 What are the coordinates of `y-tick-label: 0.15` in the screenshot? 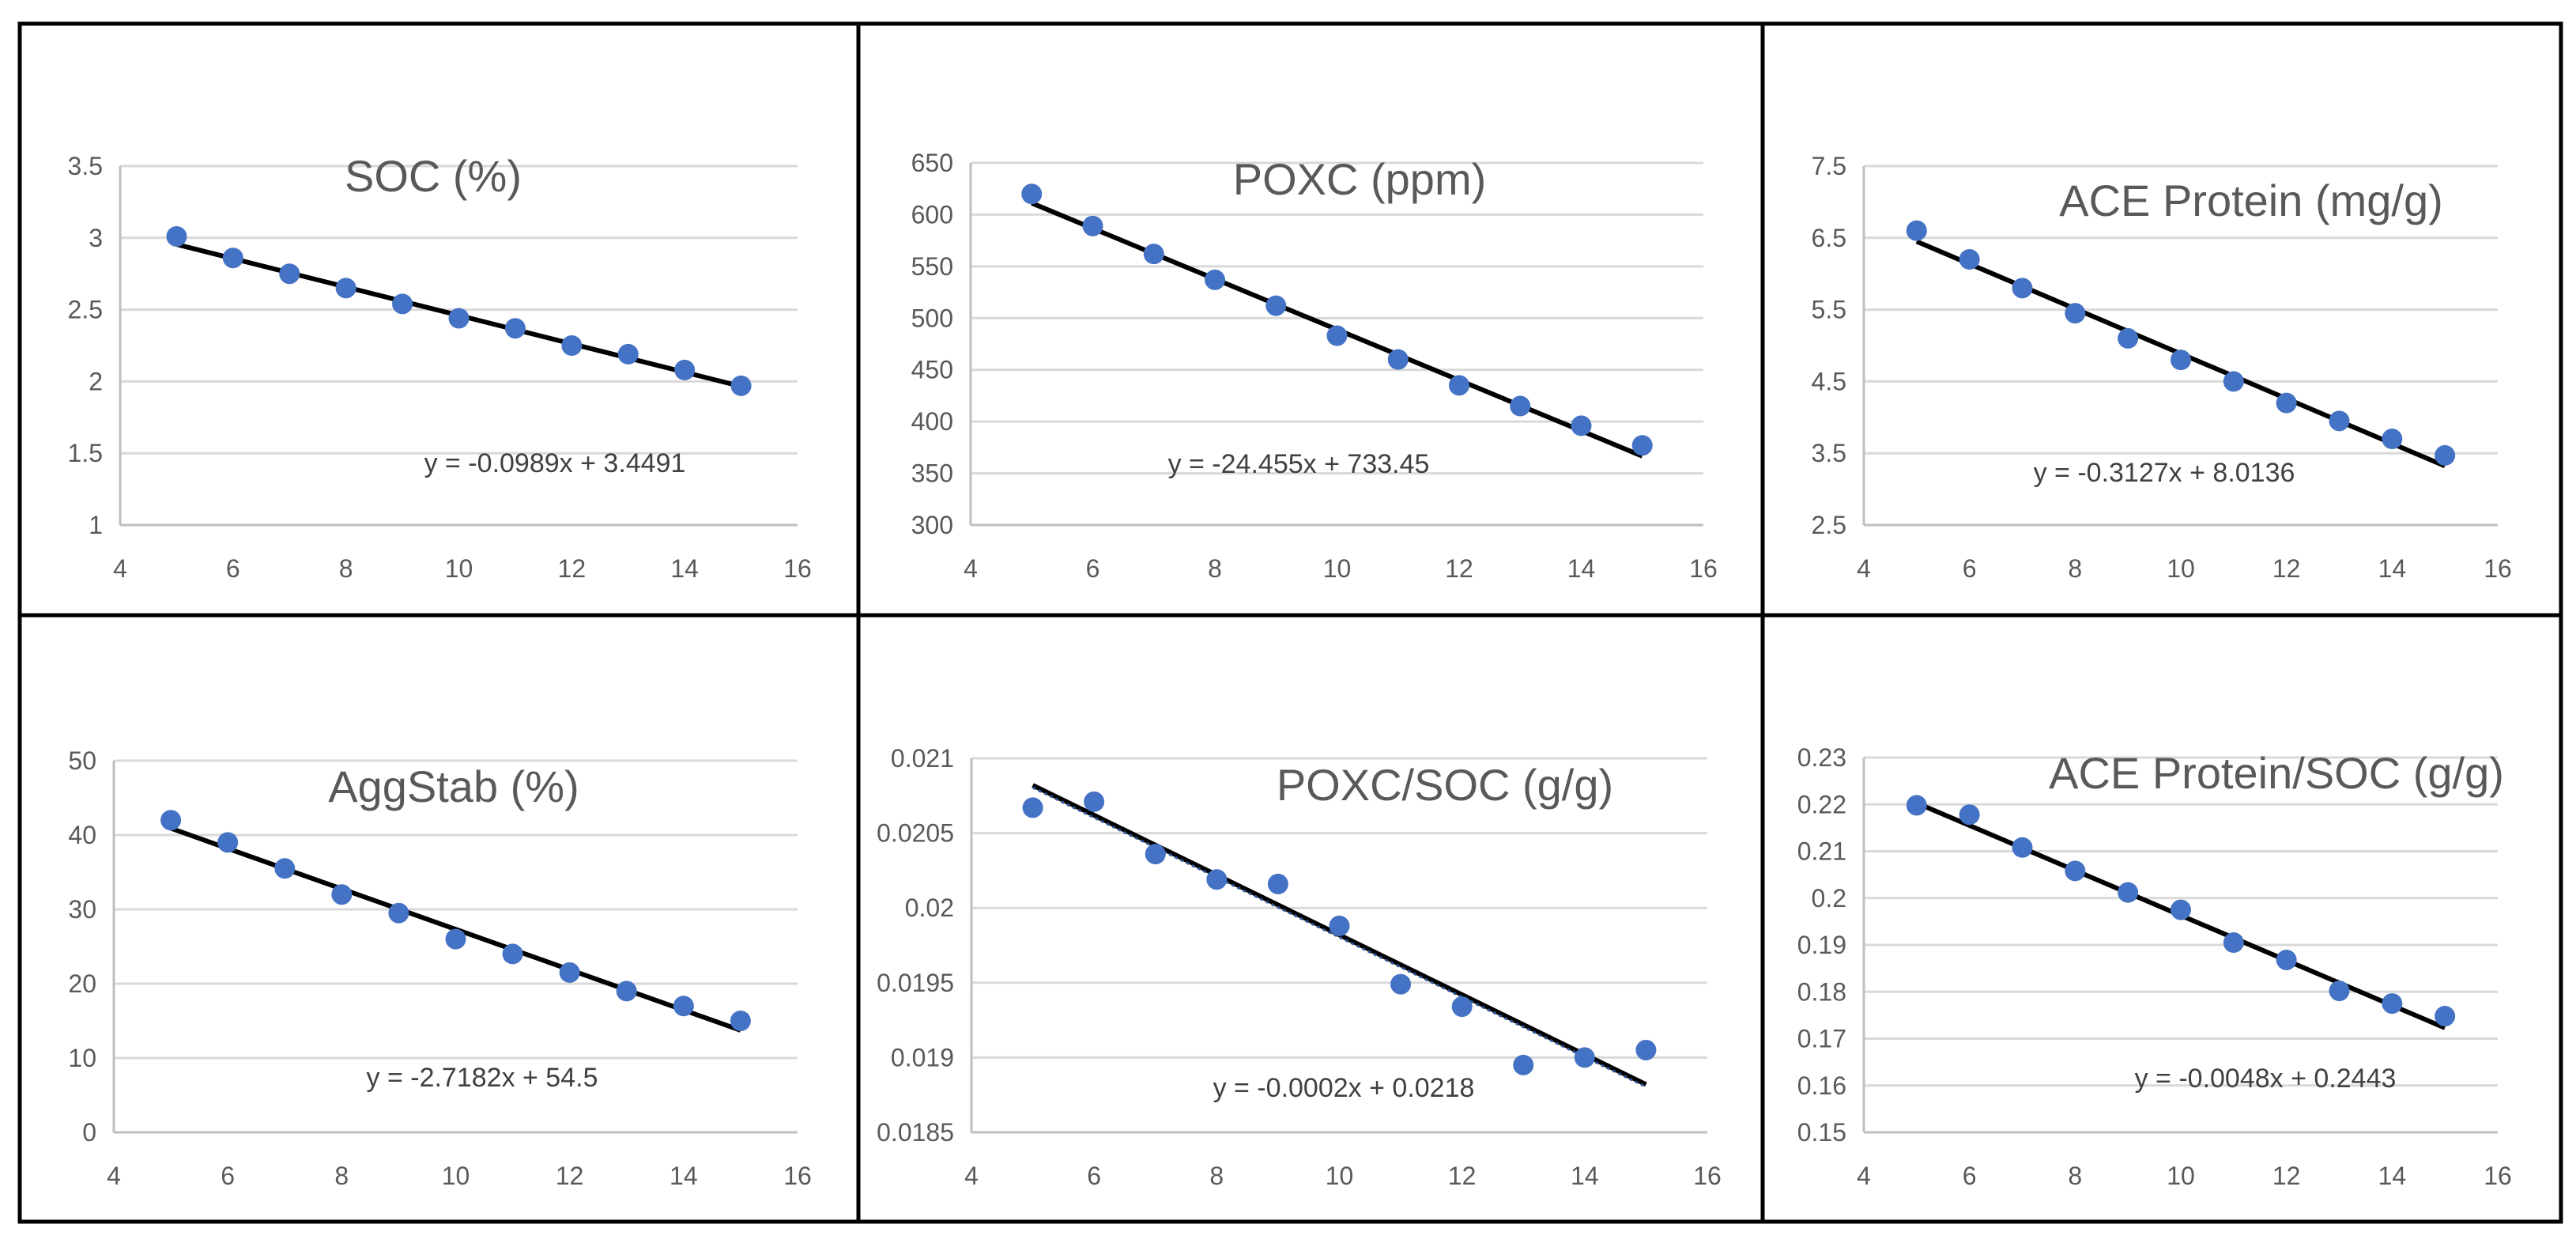 It's located at (1821, 1132).